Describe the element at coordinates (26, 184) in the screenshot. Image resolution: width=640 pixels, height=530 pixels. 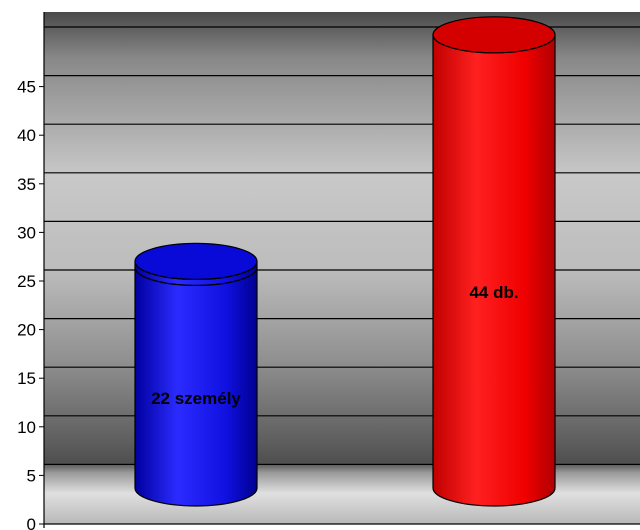
I see `y-tick-label: 35` at that location.